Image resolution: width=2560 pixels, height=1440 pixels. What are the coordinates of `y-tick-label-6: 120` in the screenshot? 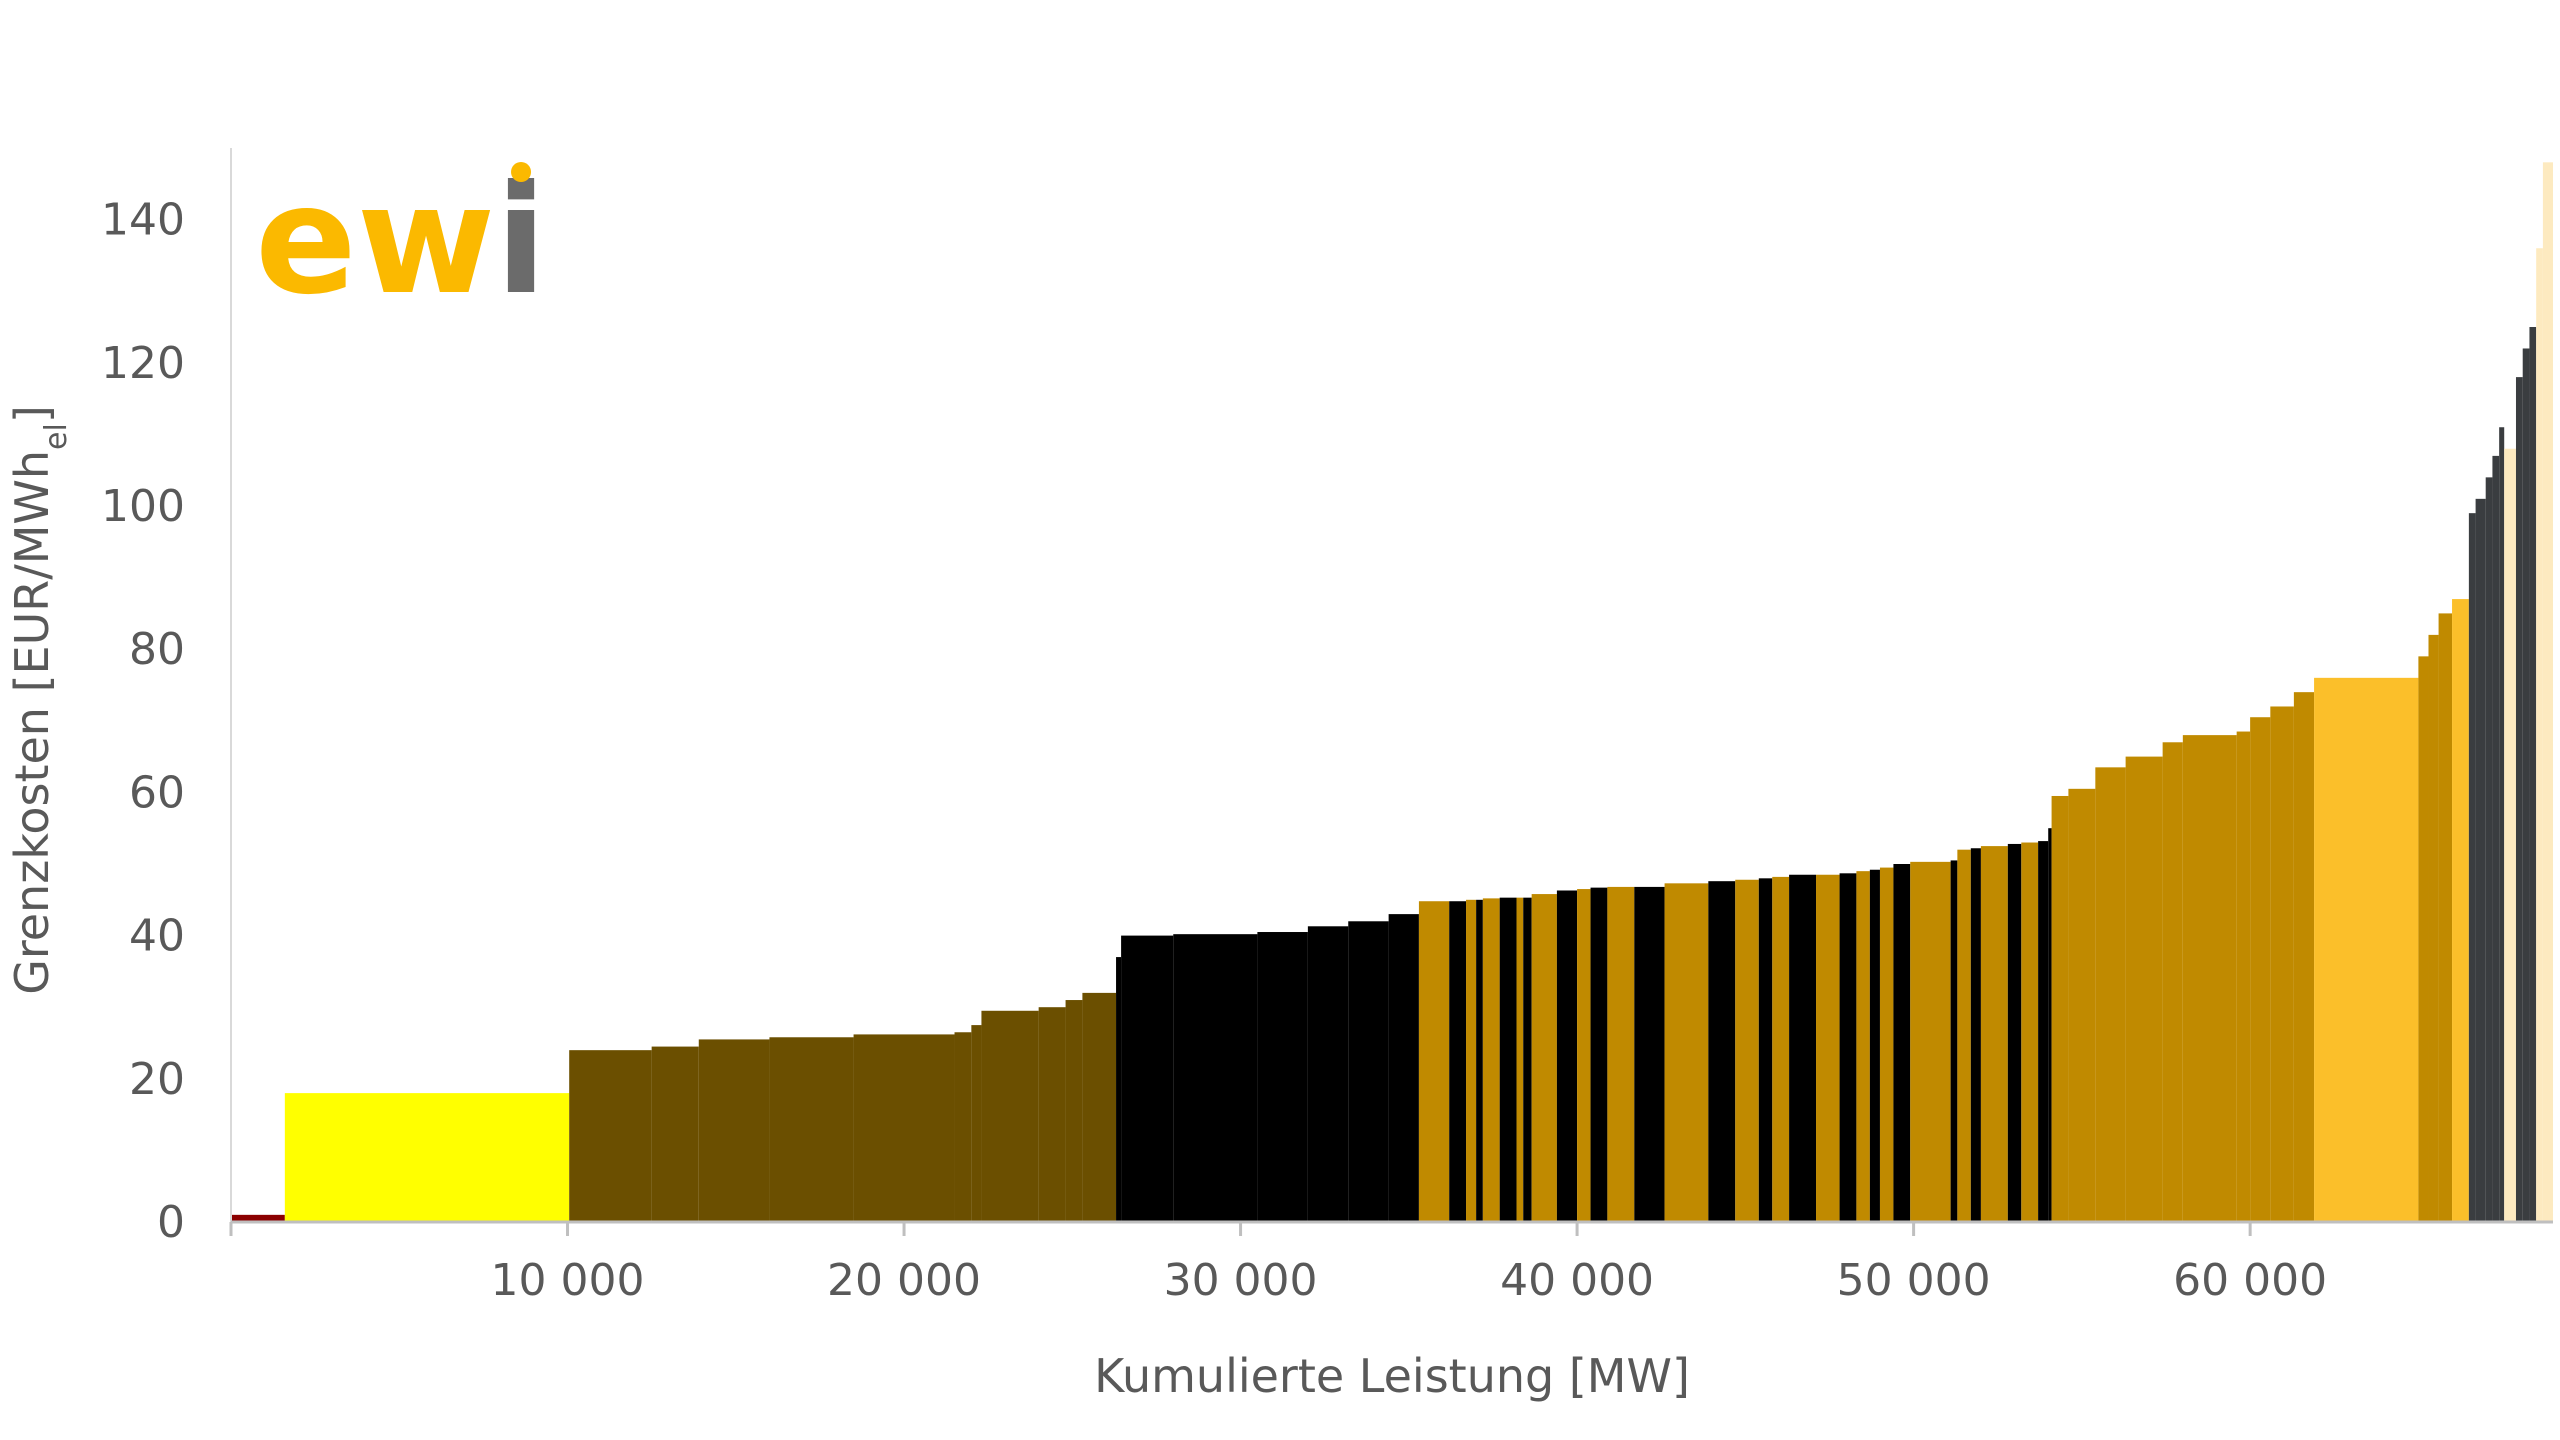 It's located at (143, 363).